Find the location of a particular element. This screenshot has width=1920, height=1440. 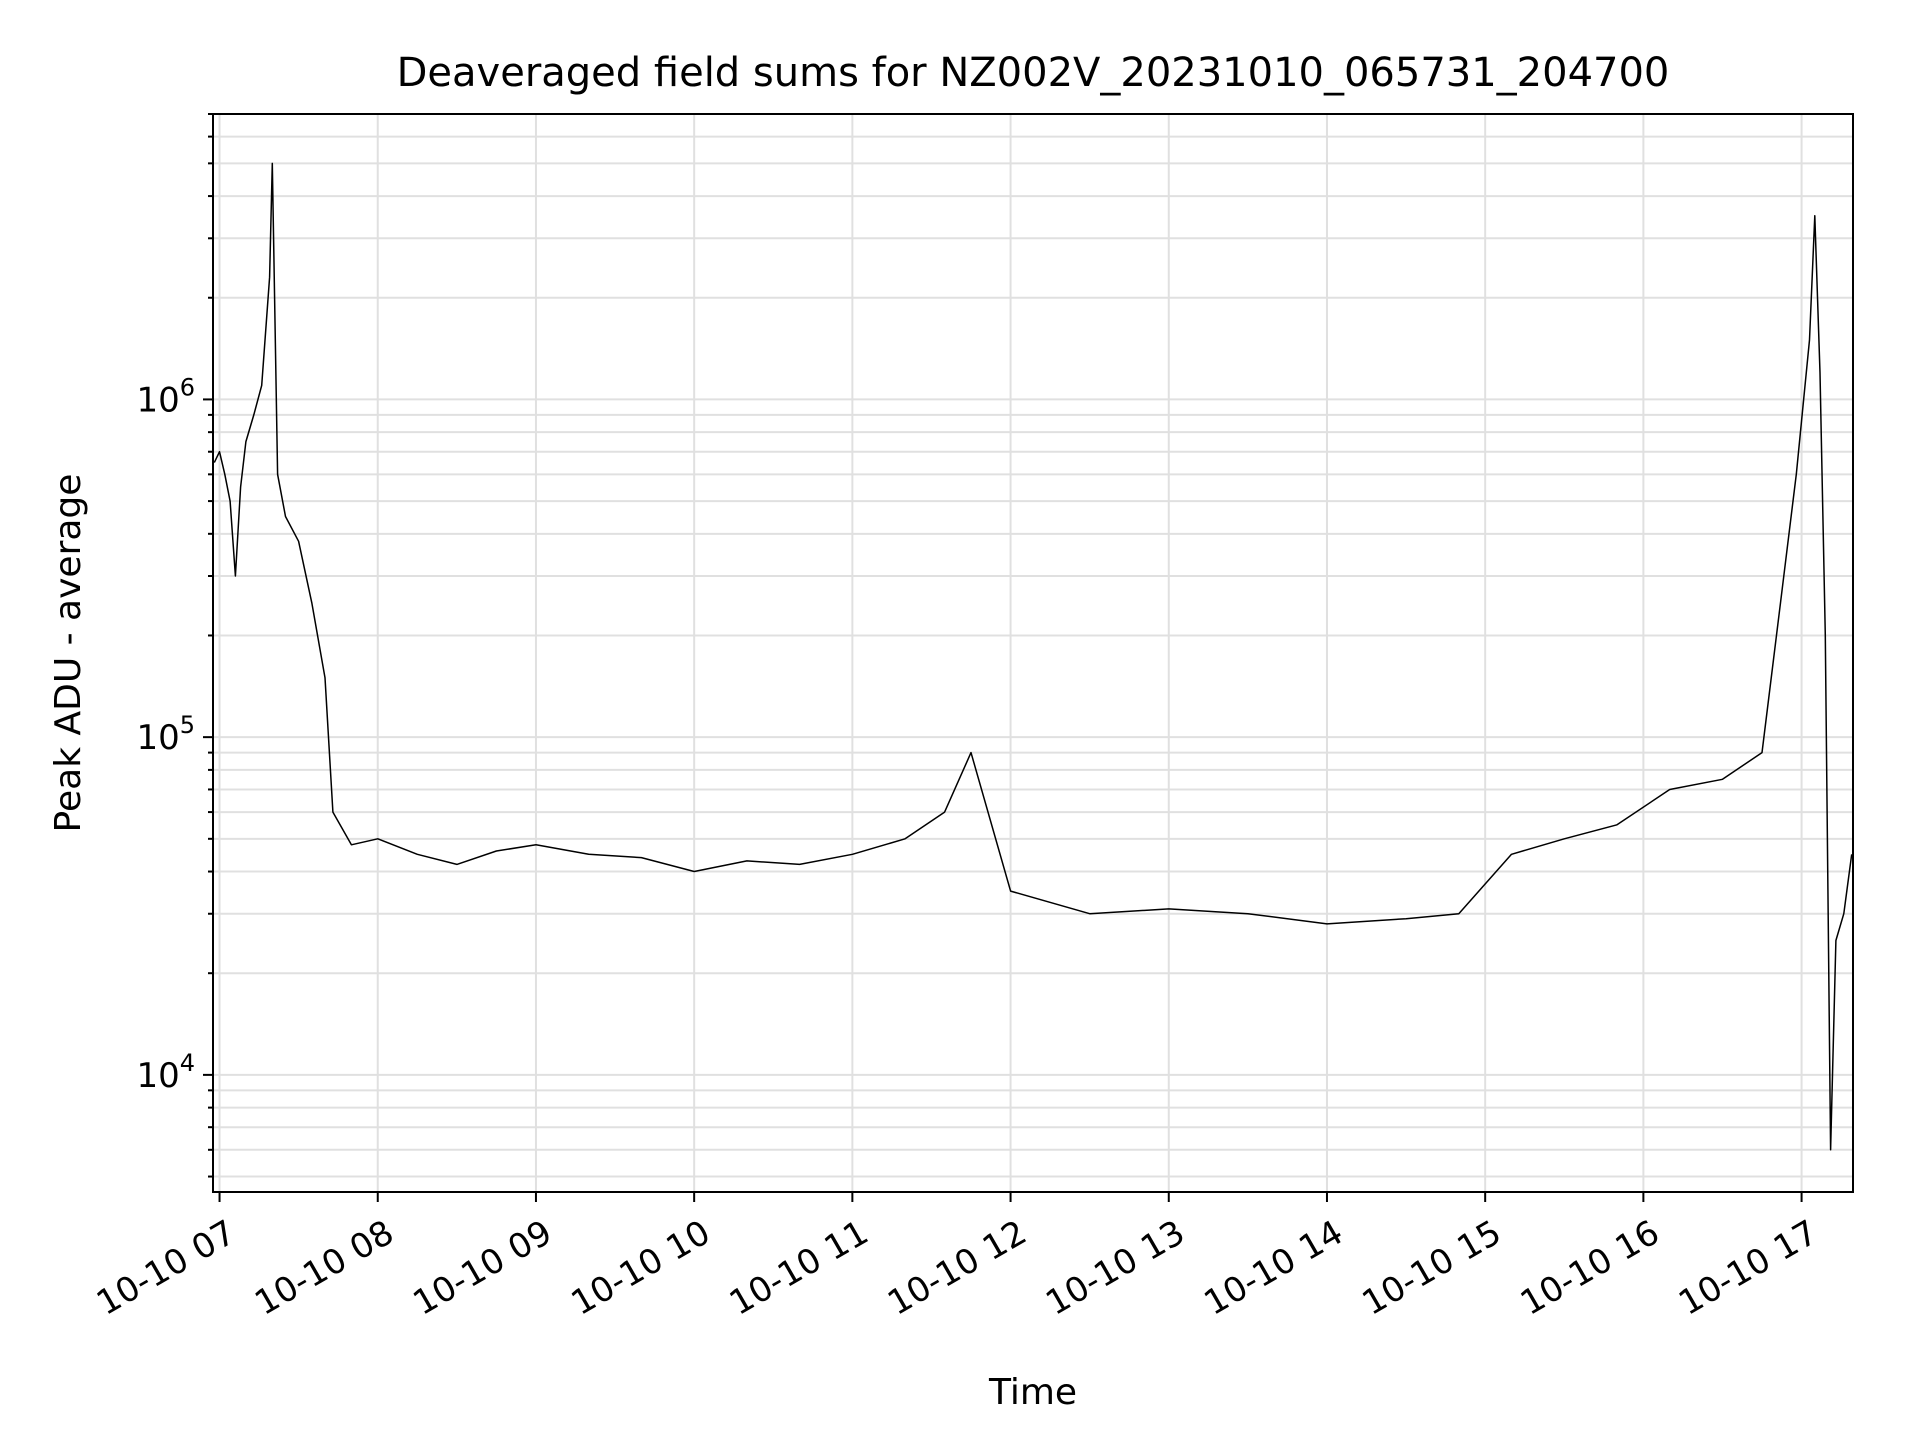

x-axis-label: Time is located at coordinates (1032, 1392).